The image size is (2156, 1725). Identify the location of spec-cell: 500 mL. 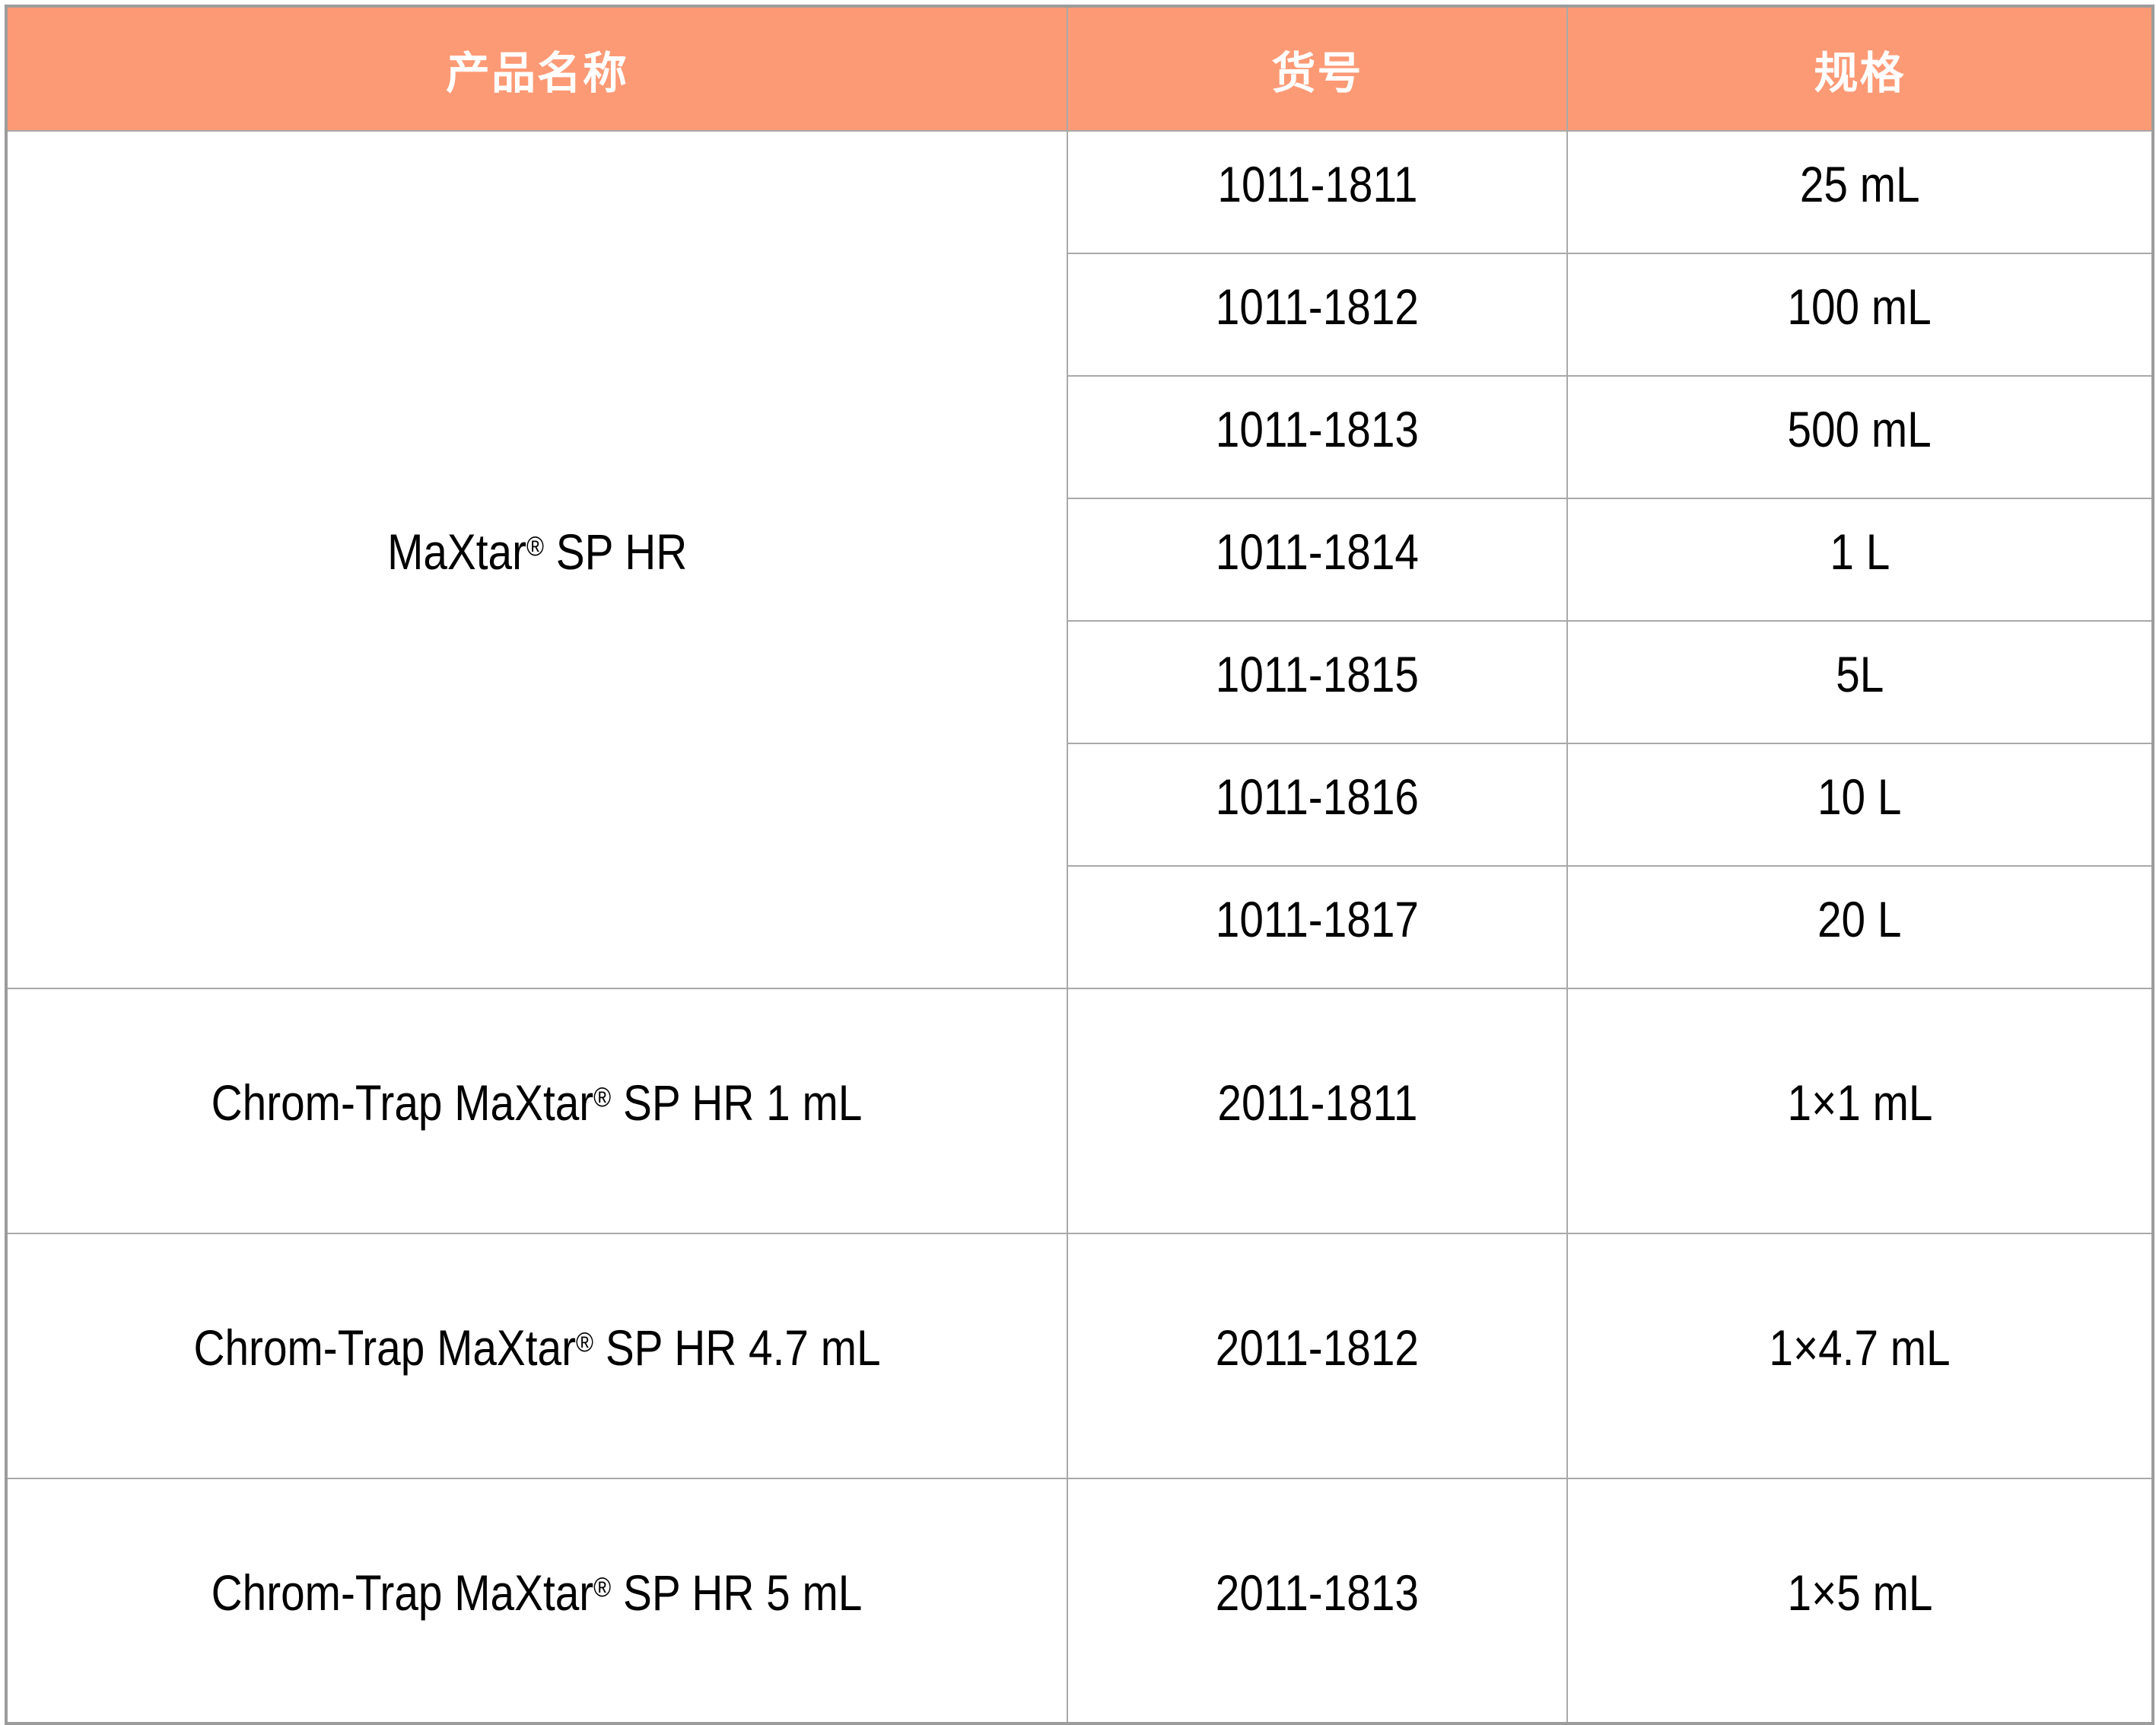
(1860, 437).